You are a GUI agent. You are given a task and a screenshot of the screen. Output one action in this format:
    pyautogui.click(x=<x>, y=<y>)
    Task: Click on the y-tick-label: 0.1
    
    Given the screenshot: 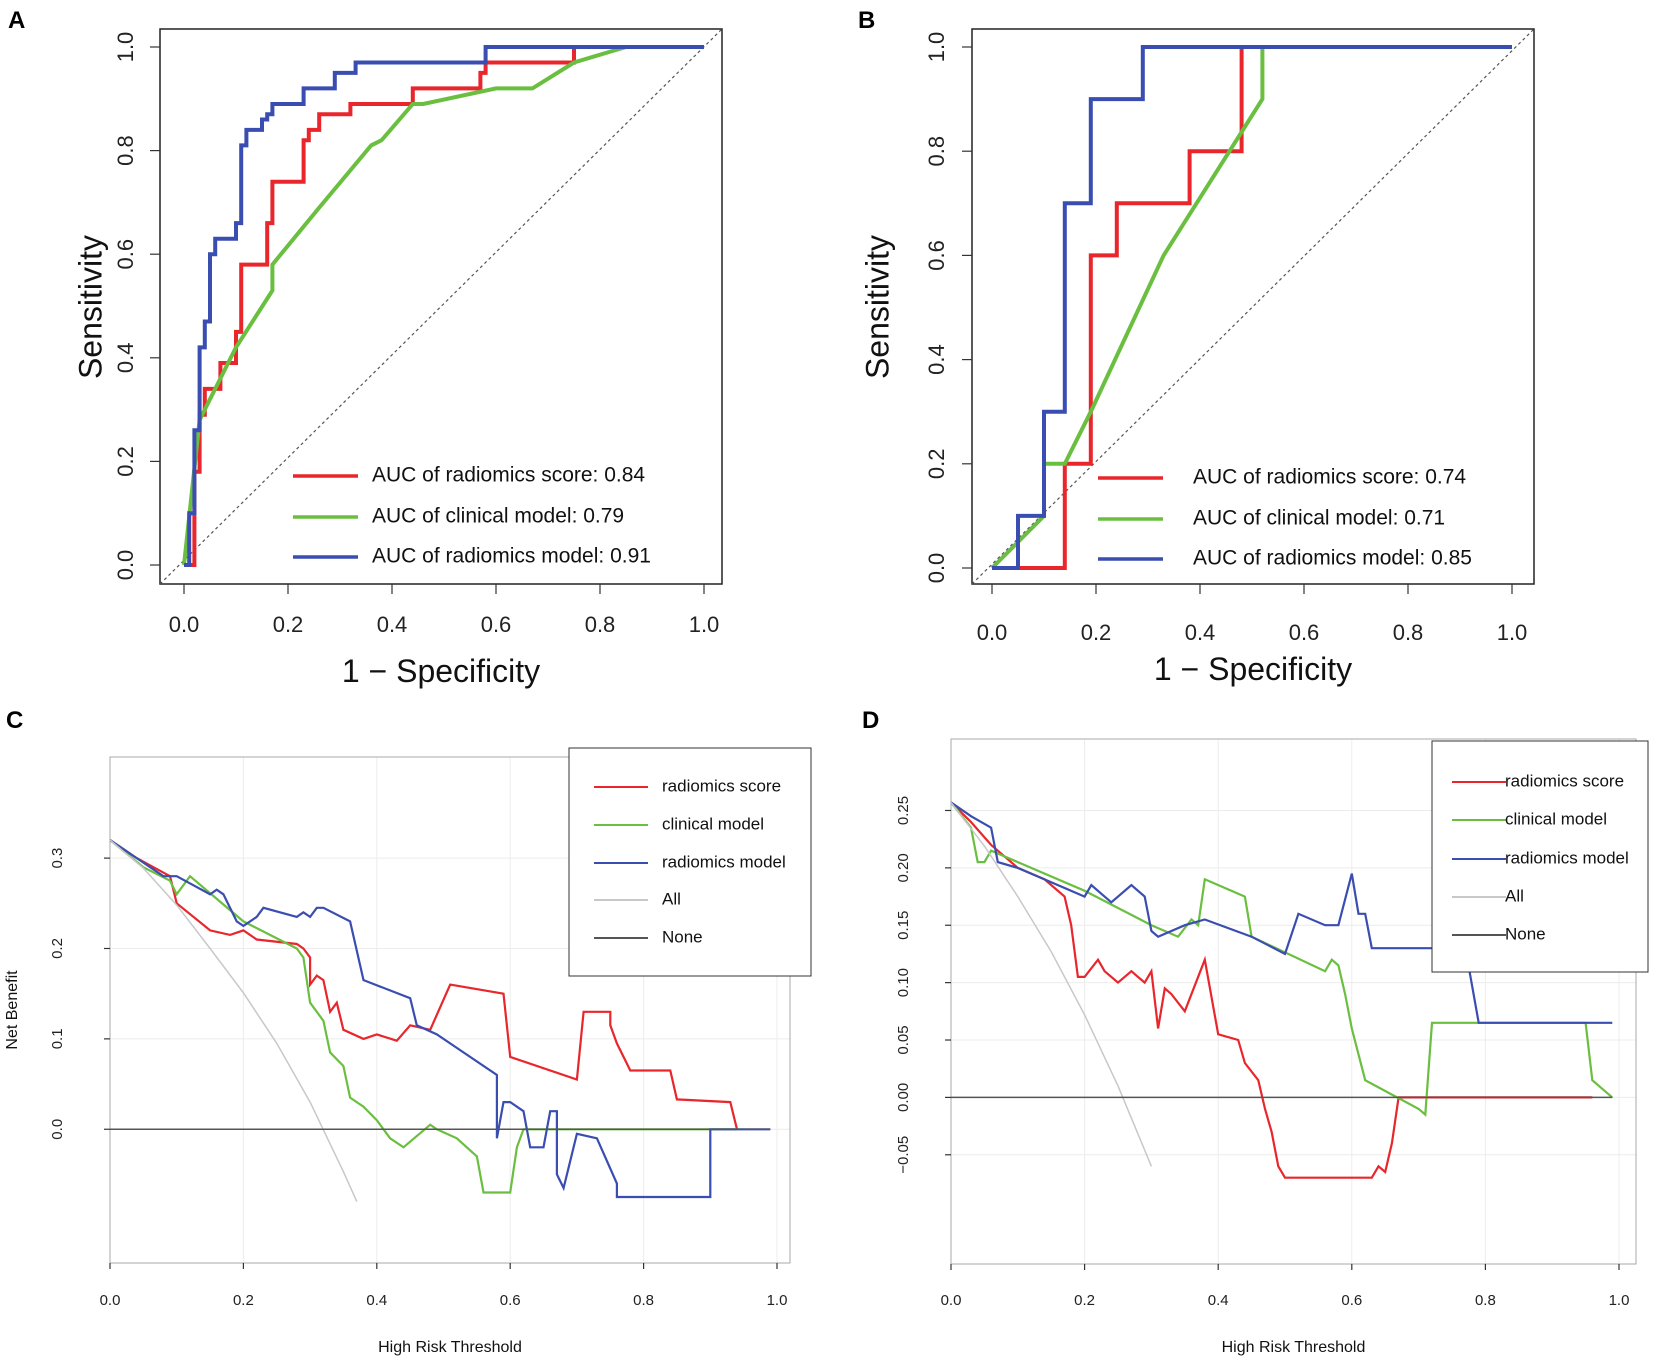 What is the action you would take?
    pyautogui.click(x=57, y=1038)
    